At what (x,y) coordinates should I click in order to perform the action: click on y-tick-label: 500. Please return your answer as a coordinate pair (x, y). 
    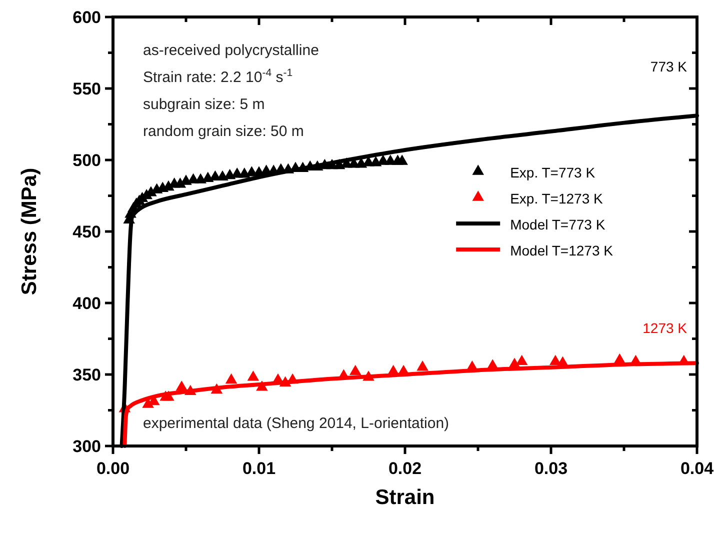
    Looking at the image, I should click on (86, 160).